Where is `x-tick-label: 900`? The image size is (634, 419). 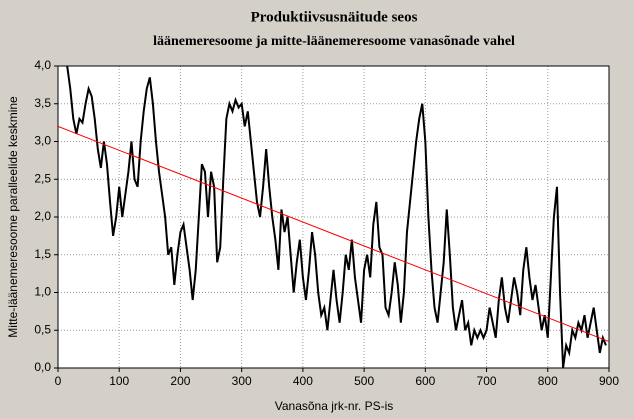
x-tick-label: 900 is located at coordinates (609, 381).